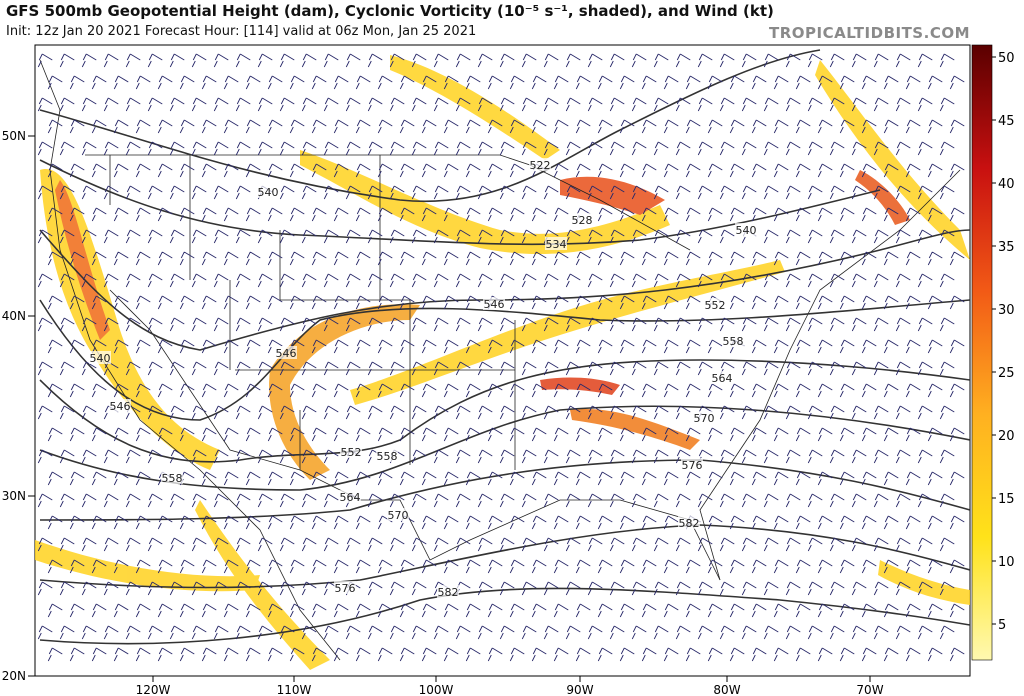  I want to click on contour-label-bg, so click(100, 357).